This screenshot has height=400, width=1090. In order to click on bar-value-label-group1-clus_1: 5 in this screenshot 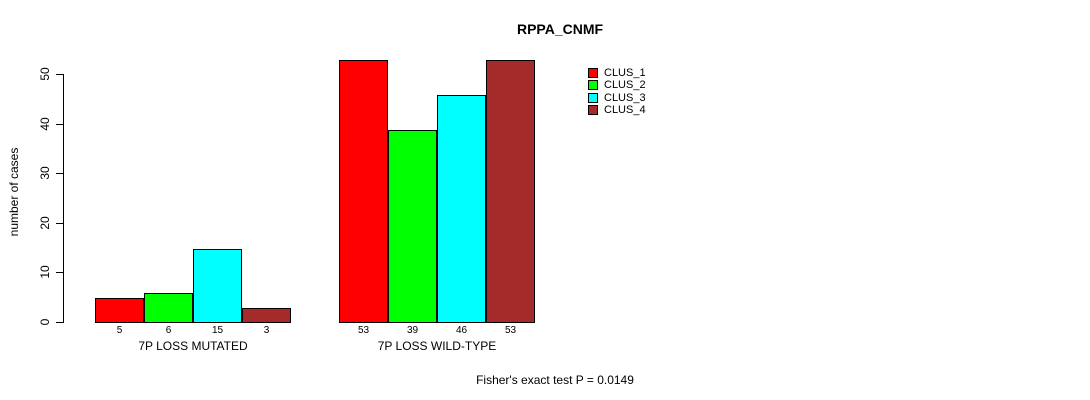, I will do `click(119, 330)`.